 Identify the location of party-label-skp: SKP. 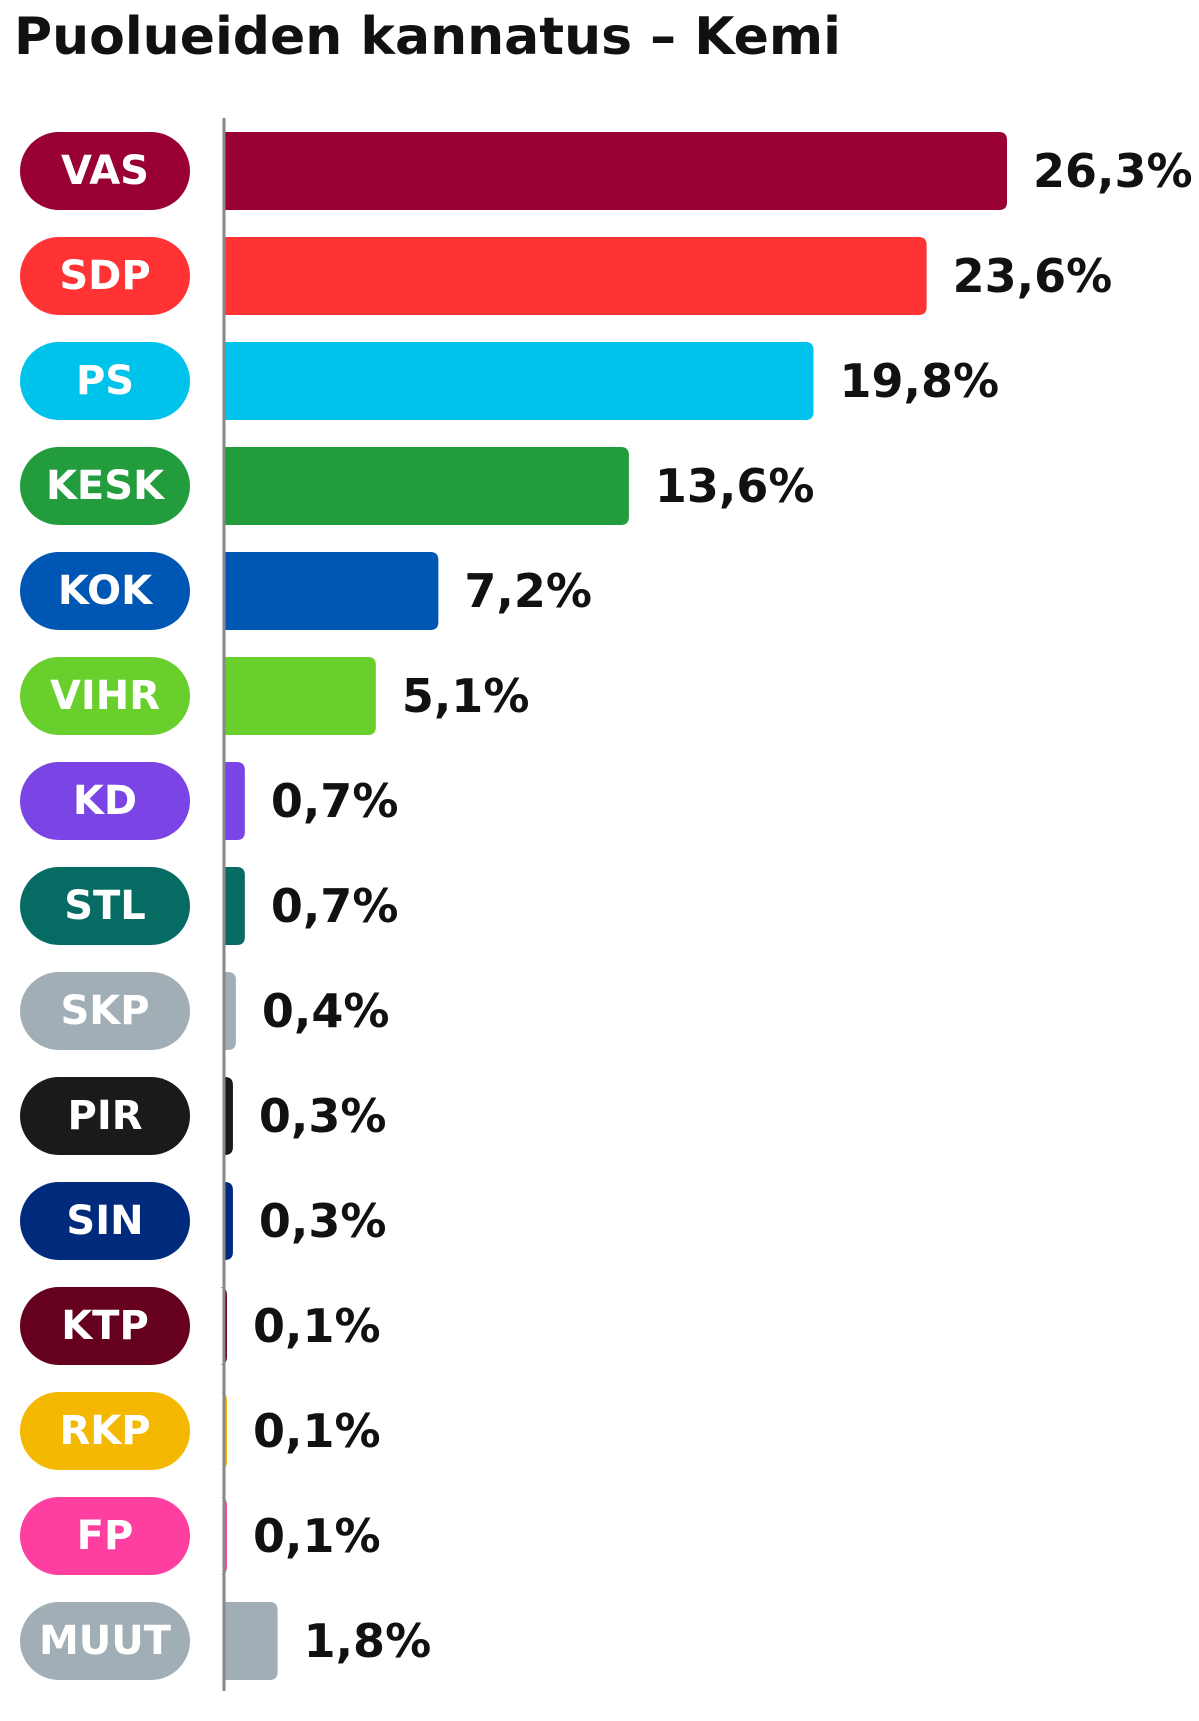
(104, 1011).